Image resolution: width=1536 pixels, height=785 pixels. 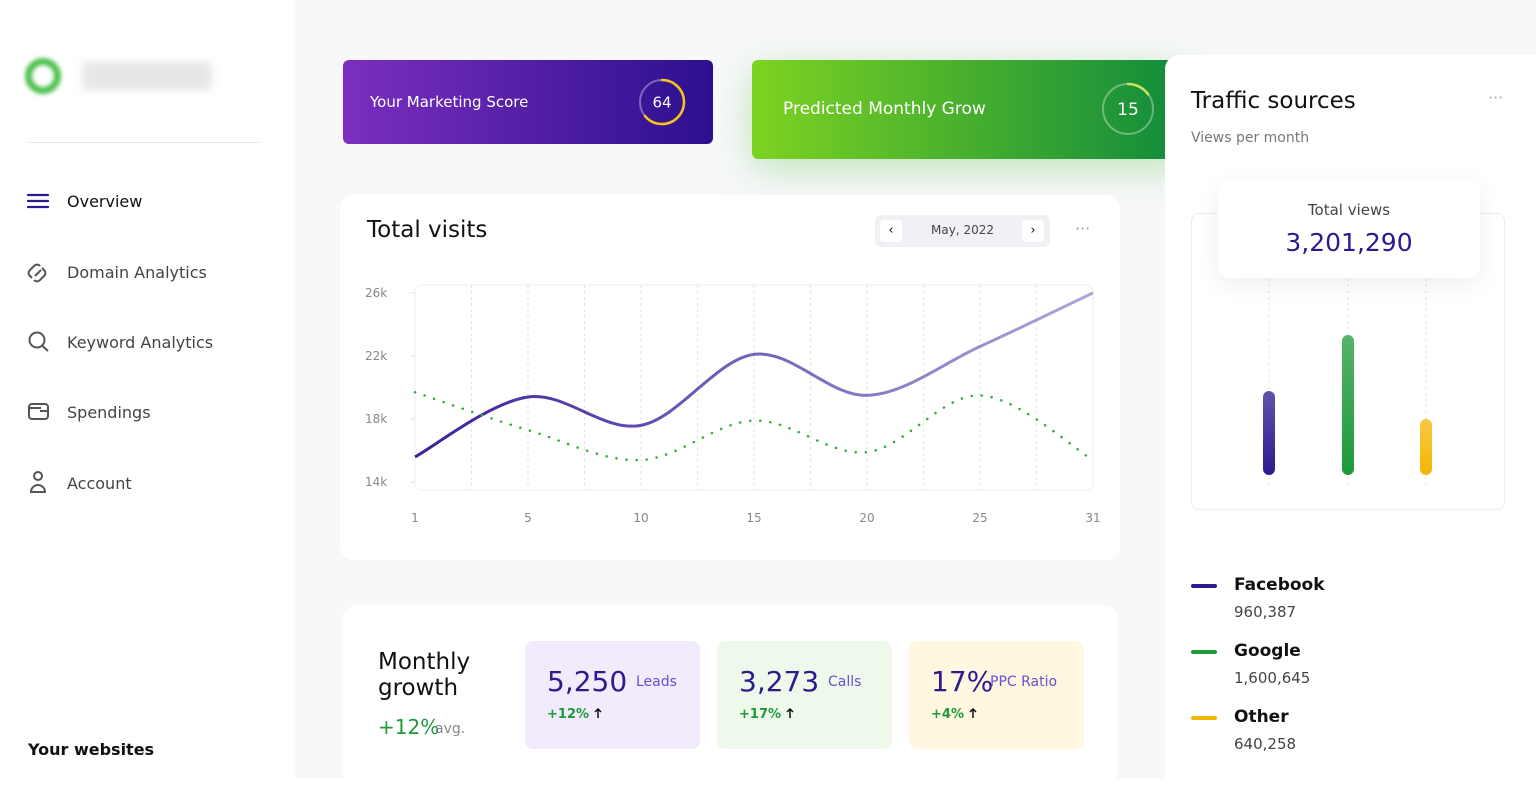 What do you see at coordinates (140, 342) in the screenshot?
I see `nav-item: Keyword Analytics` at bounding box center [140, 342].